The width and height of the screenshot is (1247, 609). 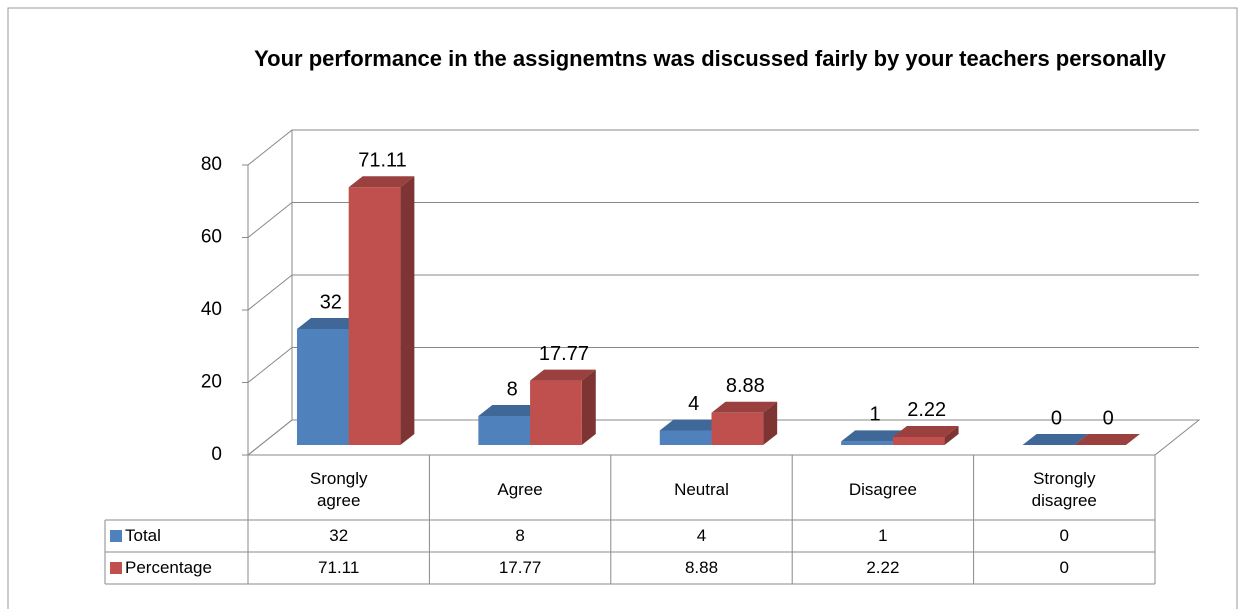 I want to click on y-tick-label: 40, so click(x=211, y=309).